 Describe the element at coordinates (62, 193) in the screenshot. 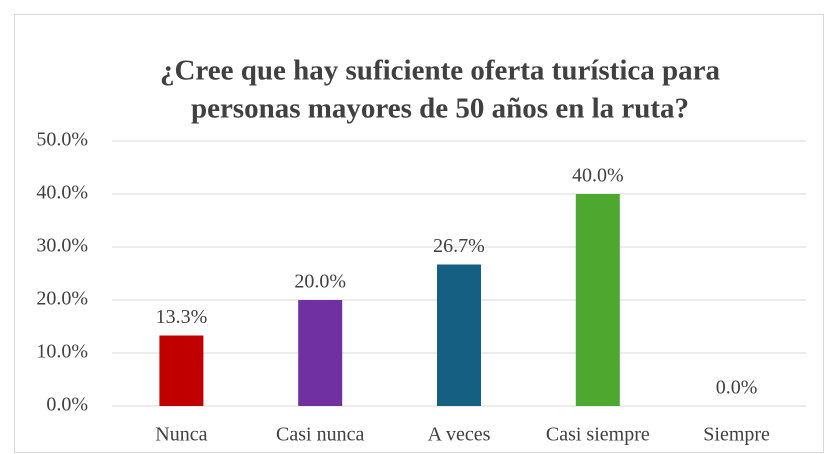

I see `y-tick-label: 40.0%` at that location.